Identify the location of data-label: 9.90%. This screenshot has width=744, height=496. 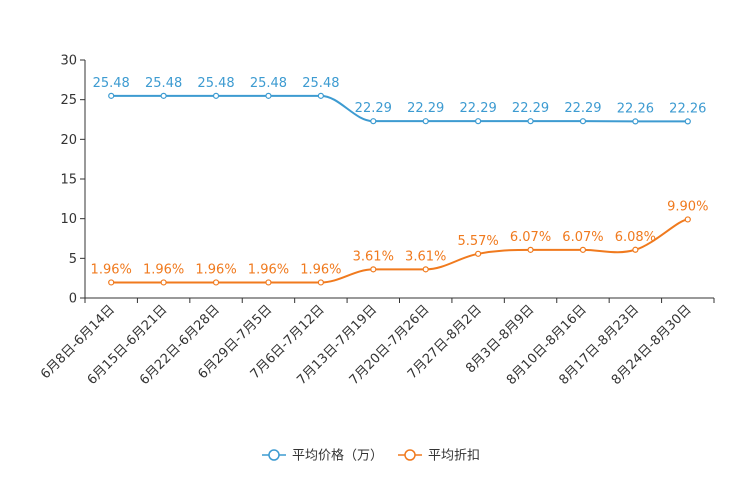
(687, 206).